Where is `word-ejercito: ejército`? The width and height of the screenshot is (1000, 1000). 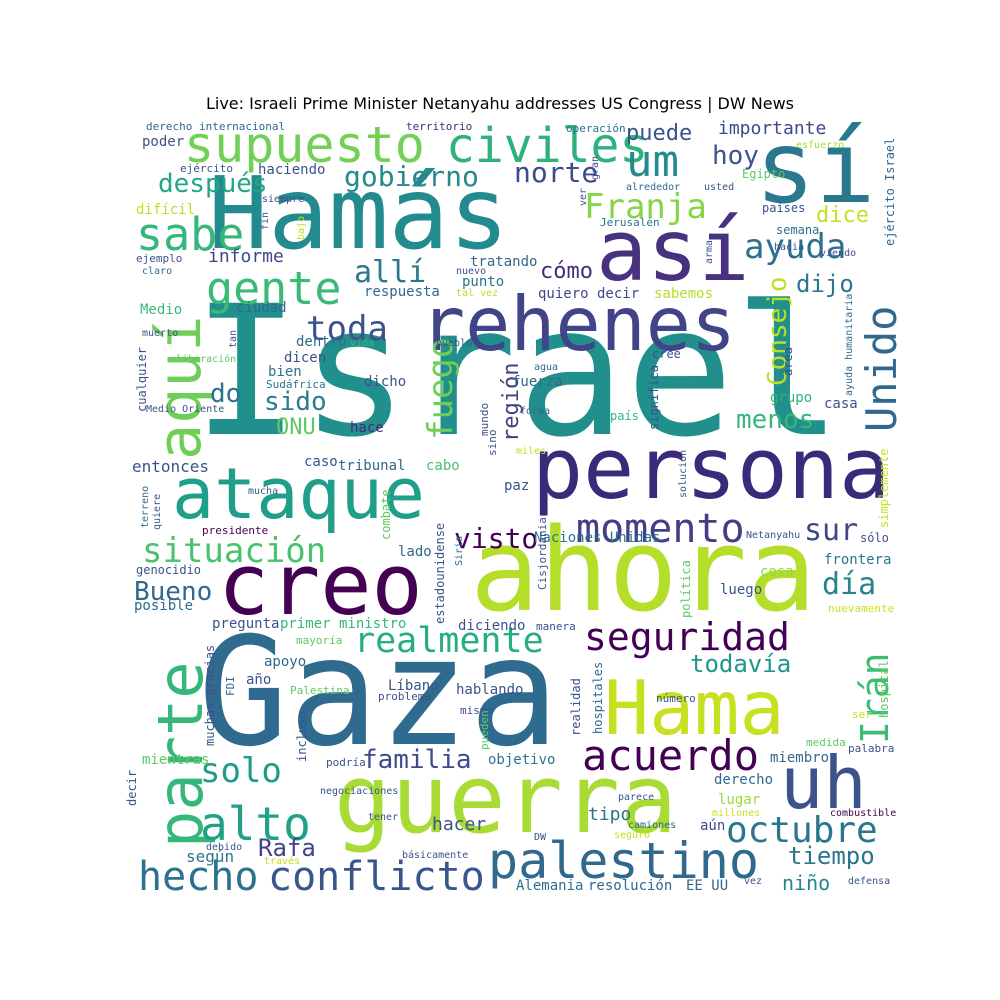
word-ejercito: ejército is located at coordinates (206, 168).